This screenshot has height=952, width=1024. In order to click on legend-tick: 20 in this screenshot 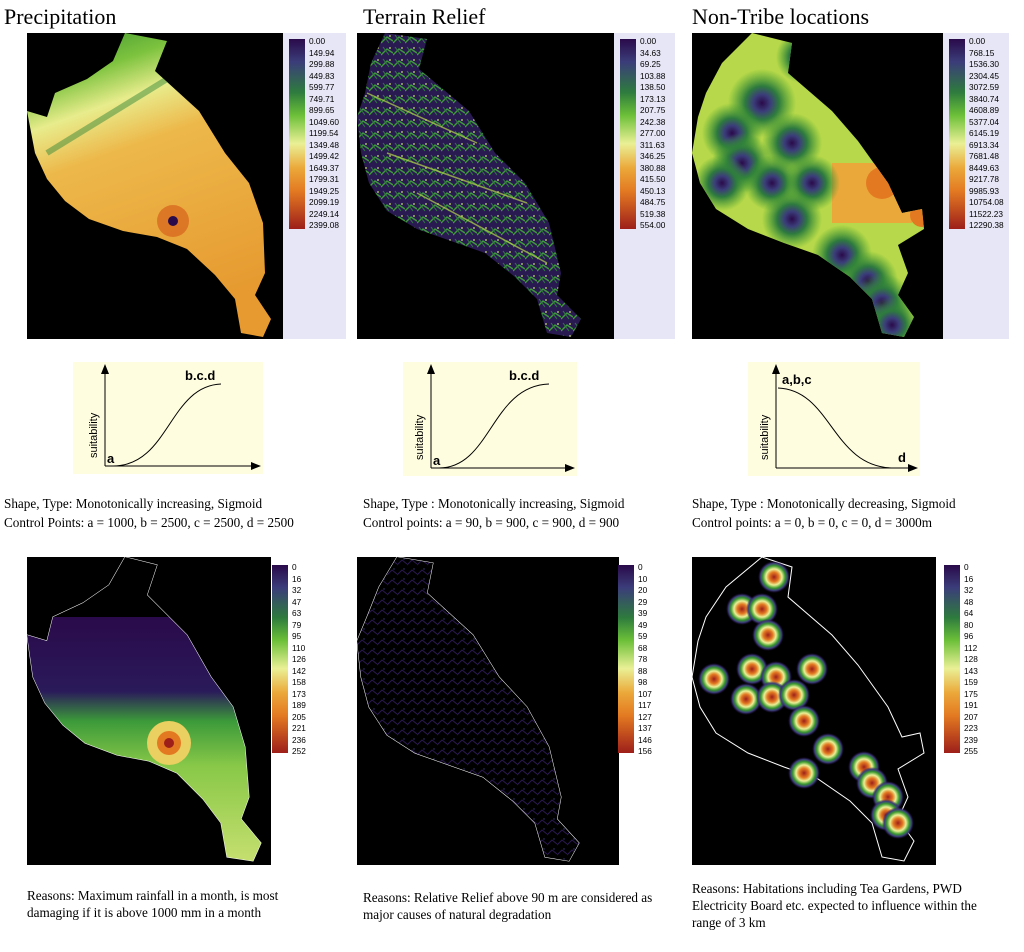, I will do `click(643, 590)`.